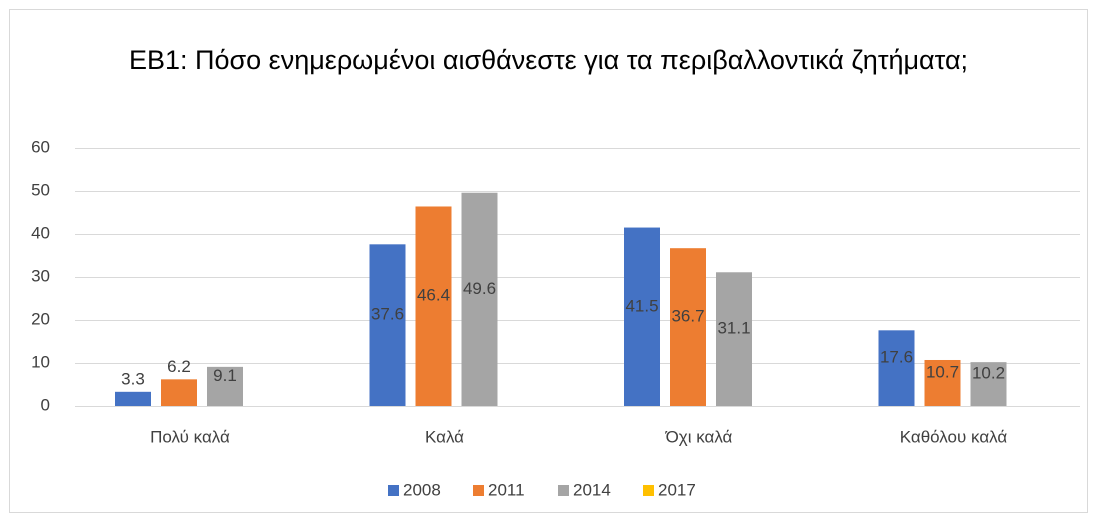 Image resolution: width=1097 pixels, height=522 pixels. What do you see at coordinates (942, 371) in the screenshot?
I see `data-label: 10.7` at bounding box center [942, 371].